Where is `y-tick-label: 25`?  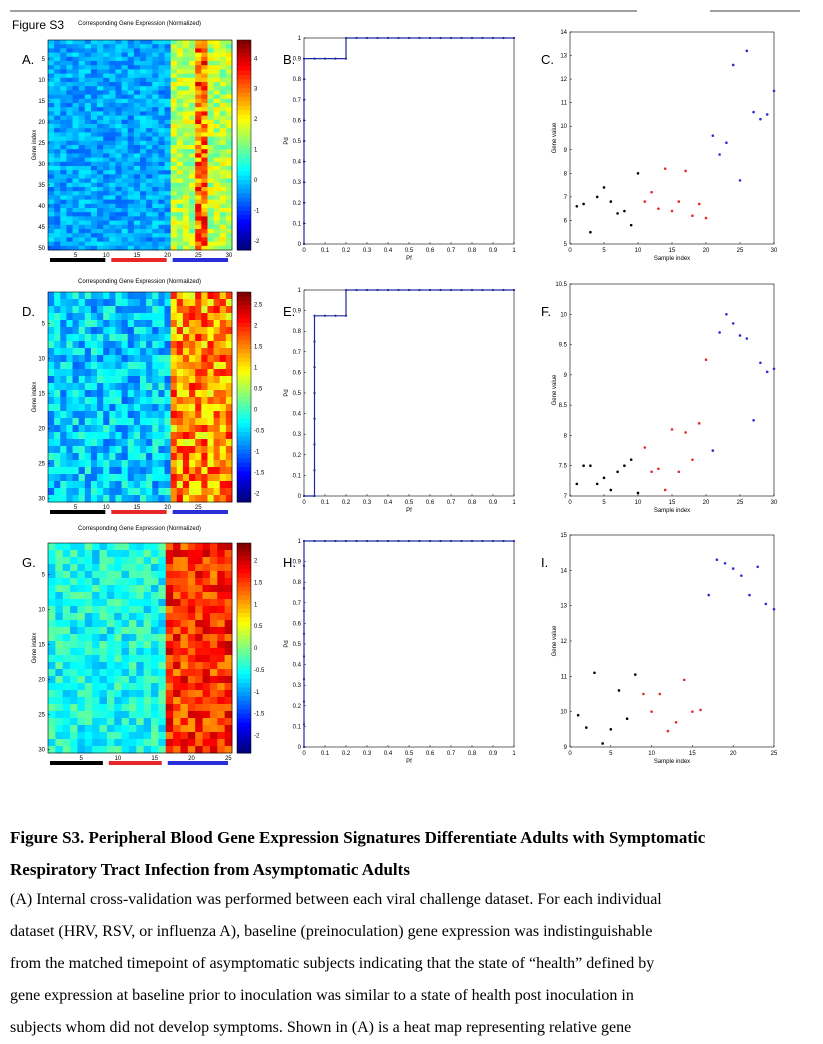
y-tick-label: 25 is located at coordinates (41, 144).